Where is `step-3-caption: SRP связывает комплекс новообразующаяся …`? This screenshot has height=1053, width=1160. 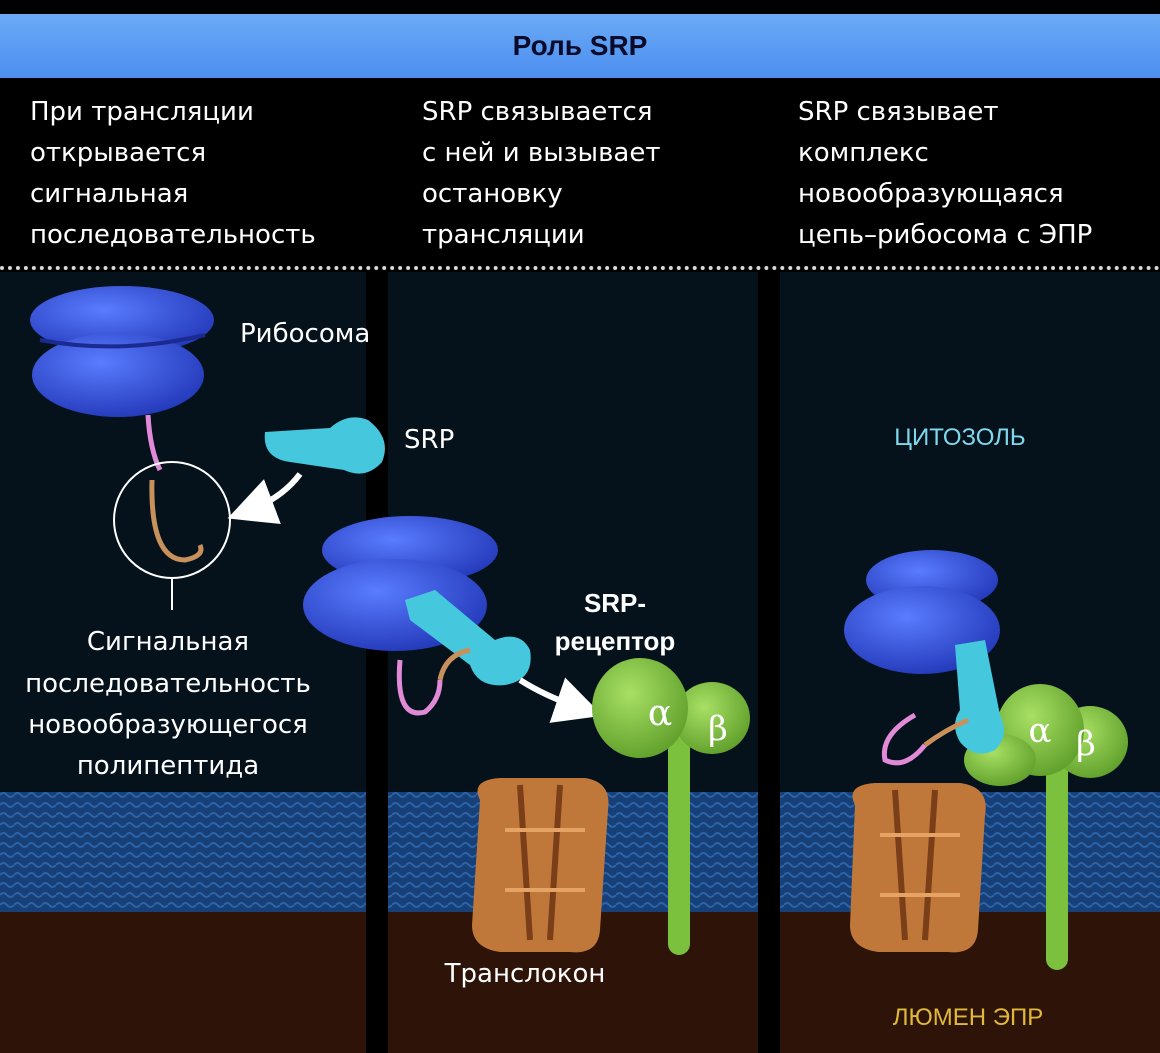
step-3-caption: SRP связывает комплекс новообразующаяся … is located at coordinates (945, 173).